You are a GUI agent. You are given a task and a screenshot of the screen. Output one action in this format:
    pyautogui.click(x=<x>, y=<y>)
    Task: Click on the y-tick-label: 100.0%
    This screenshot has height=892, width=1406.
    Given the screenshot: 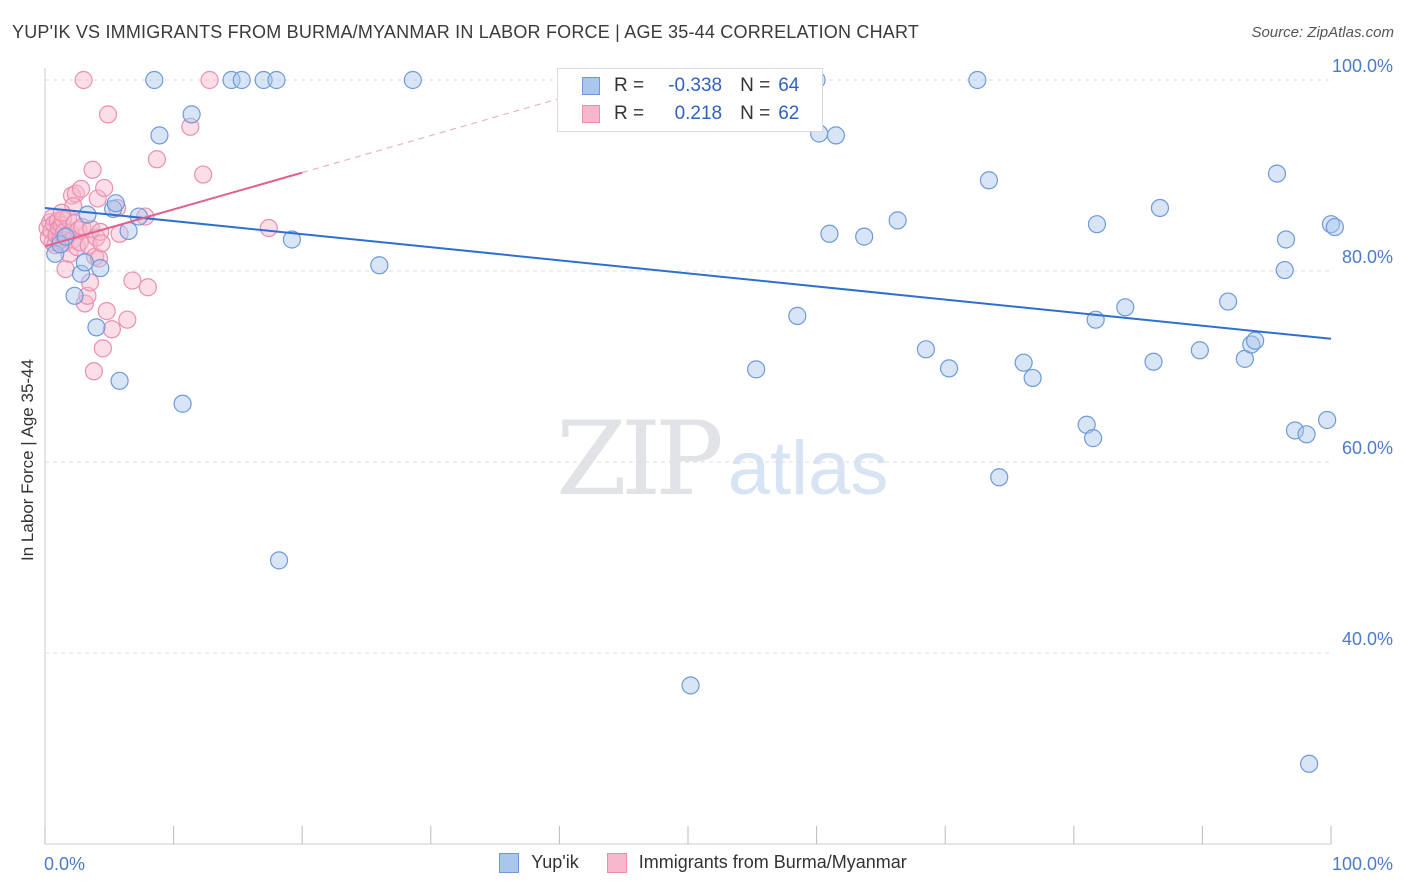 What is the action you would take?
    pyautogui.click(x=1362, y=66)
    